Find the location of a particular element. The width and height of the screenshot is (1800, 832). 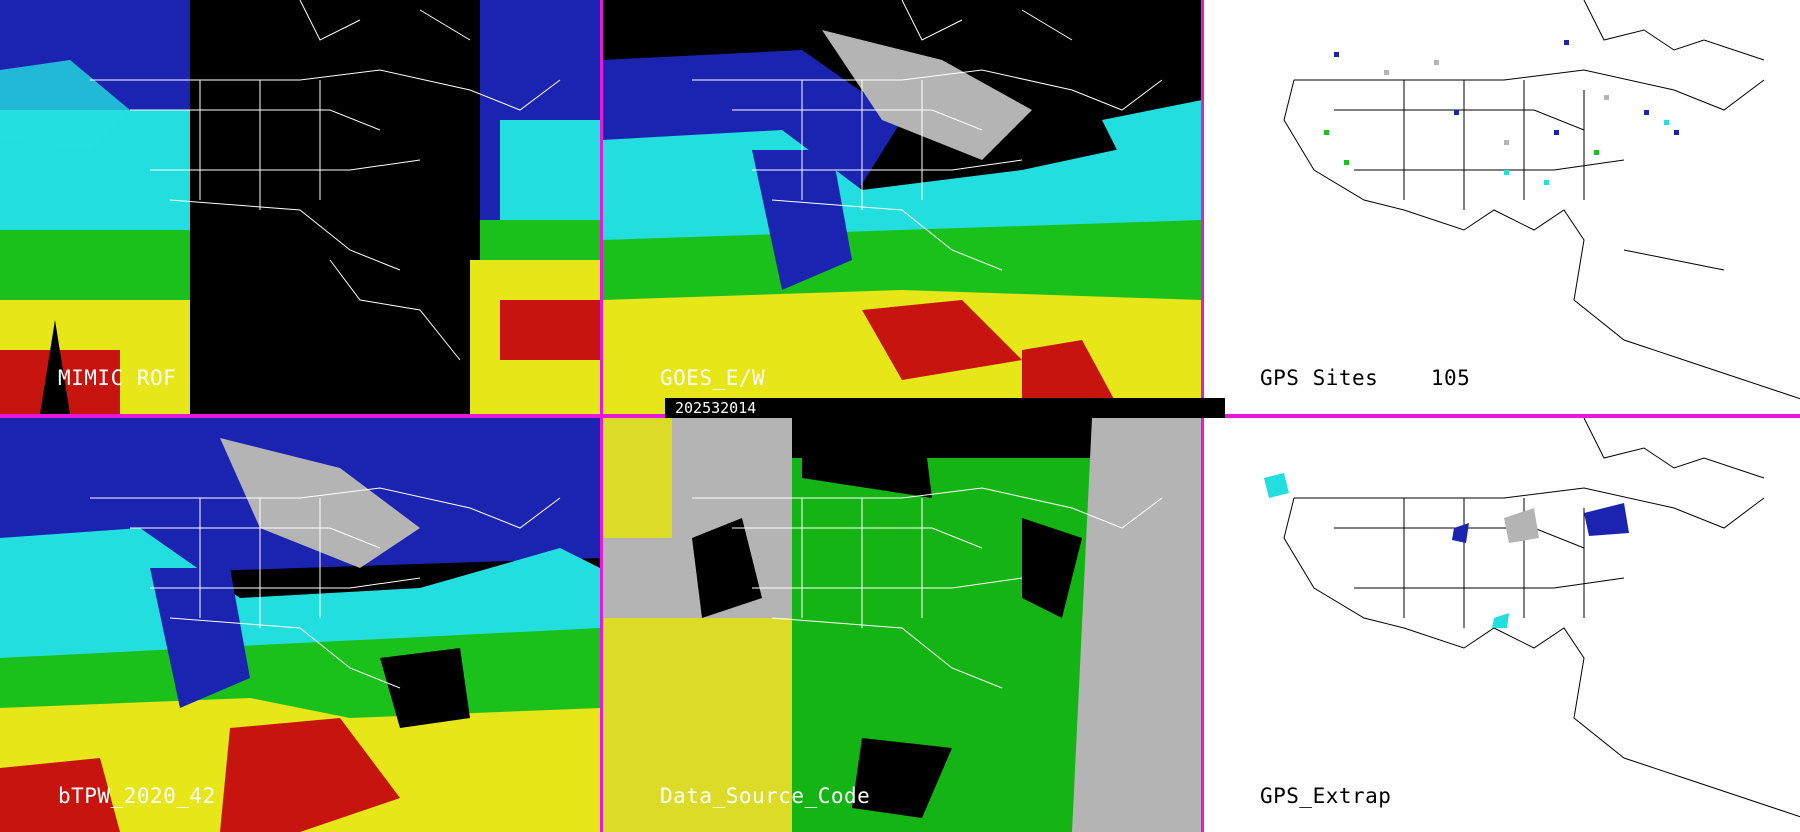

panel-label: GPS Sites 105 is located at coordinates (1365, 378).